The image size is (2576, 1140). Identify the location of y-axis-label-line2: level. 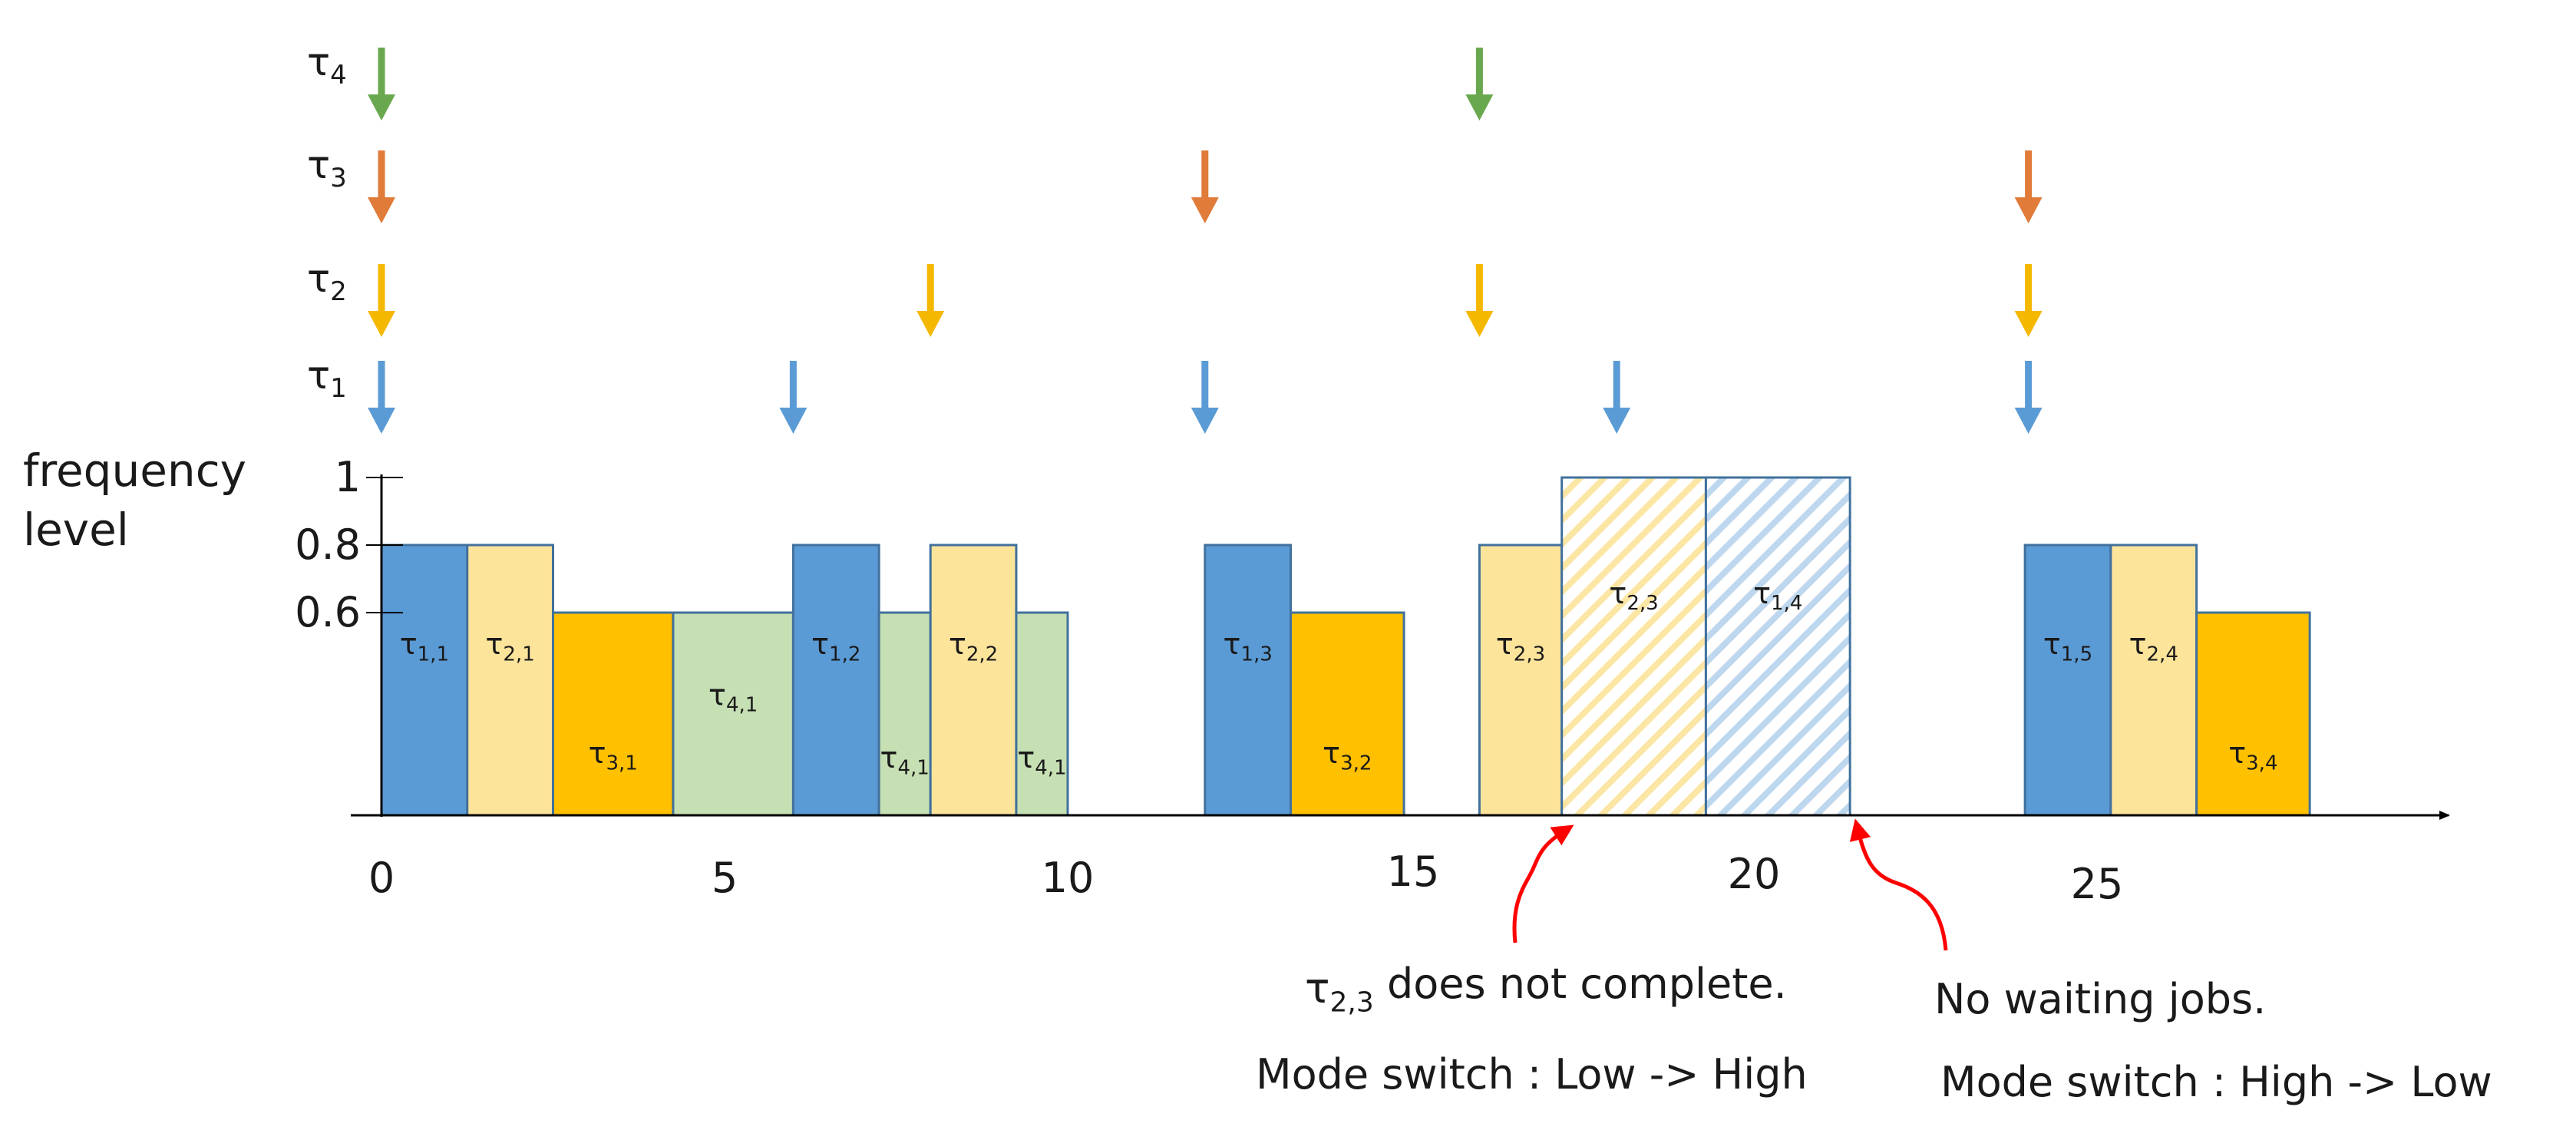
(76, 530).